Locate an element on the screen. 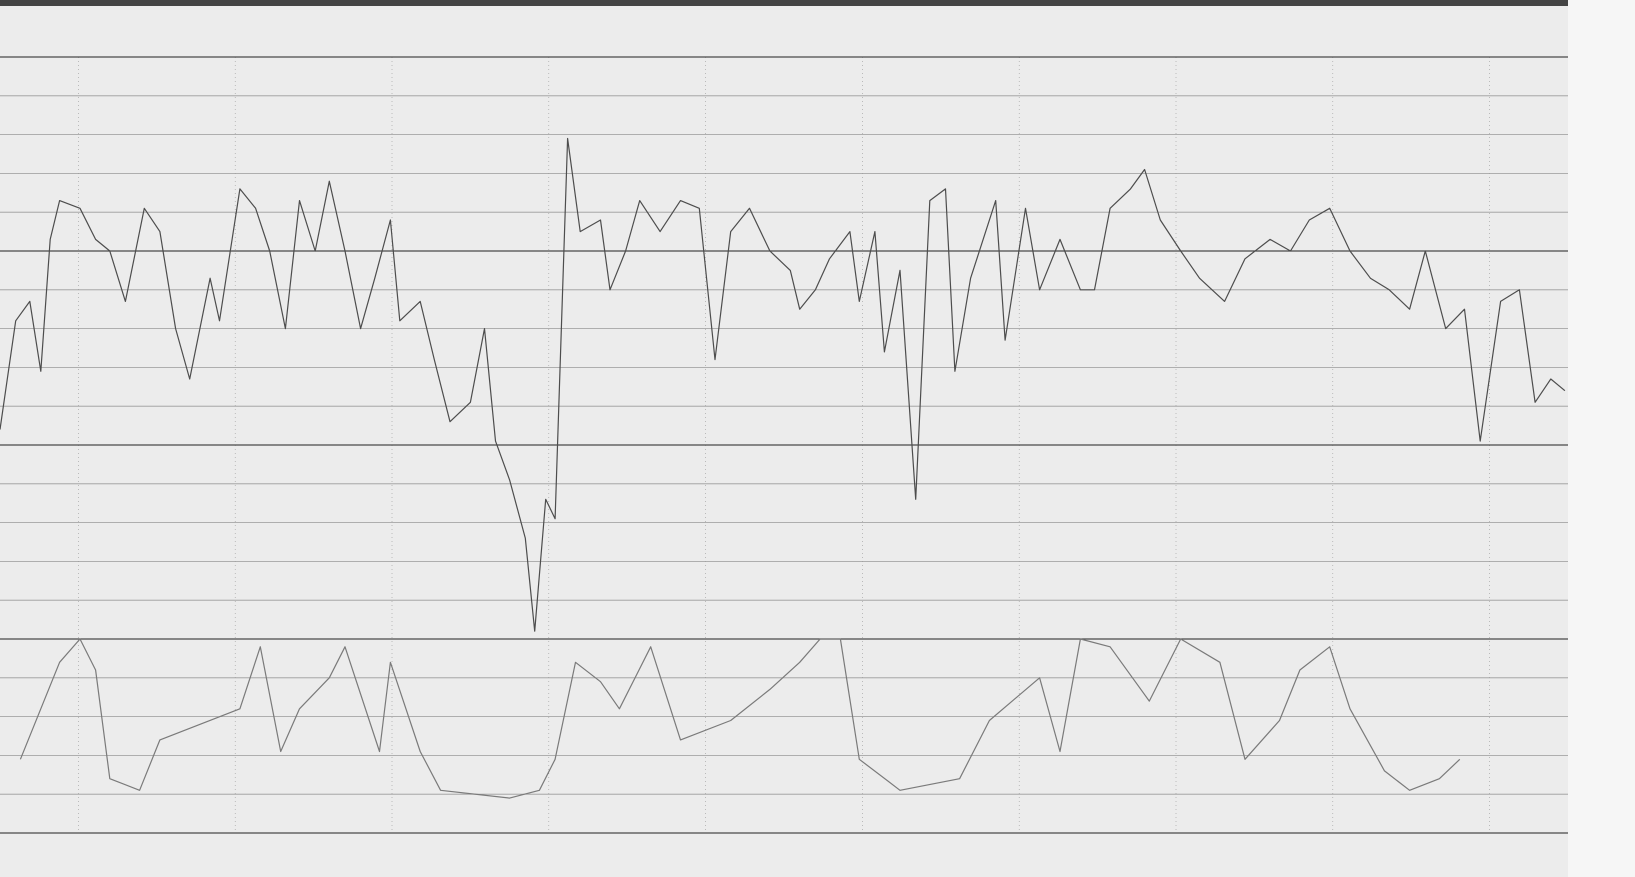 This screenshot has height=877, width=1635. top-edge is located at coordinates (784, 3).